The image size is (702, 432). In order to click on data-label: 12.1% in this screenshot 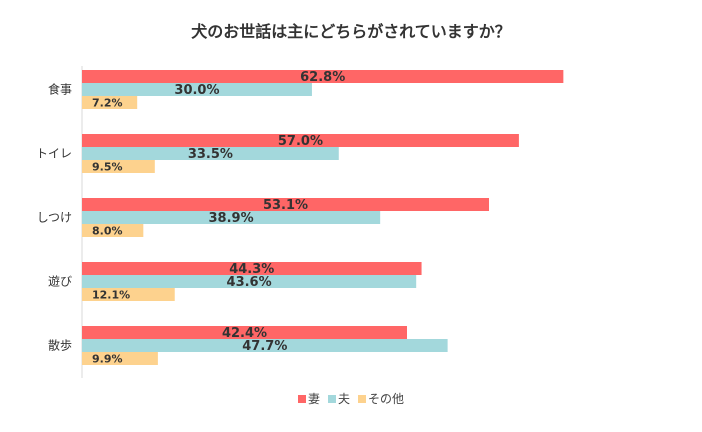, I will do `click(111, 294)`.